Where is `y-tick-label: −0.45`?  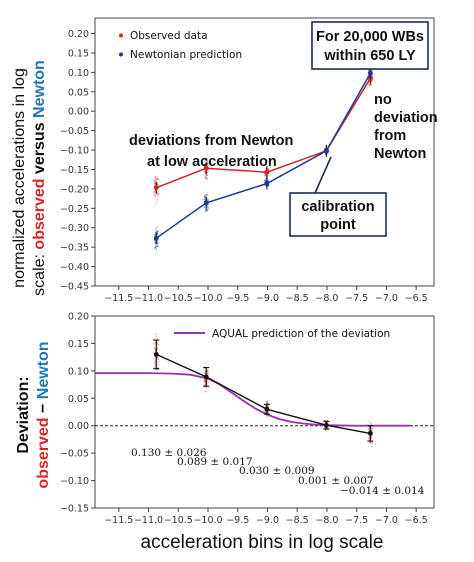 y-tick-label: −0.45 is located at coordinates (74, 287).